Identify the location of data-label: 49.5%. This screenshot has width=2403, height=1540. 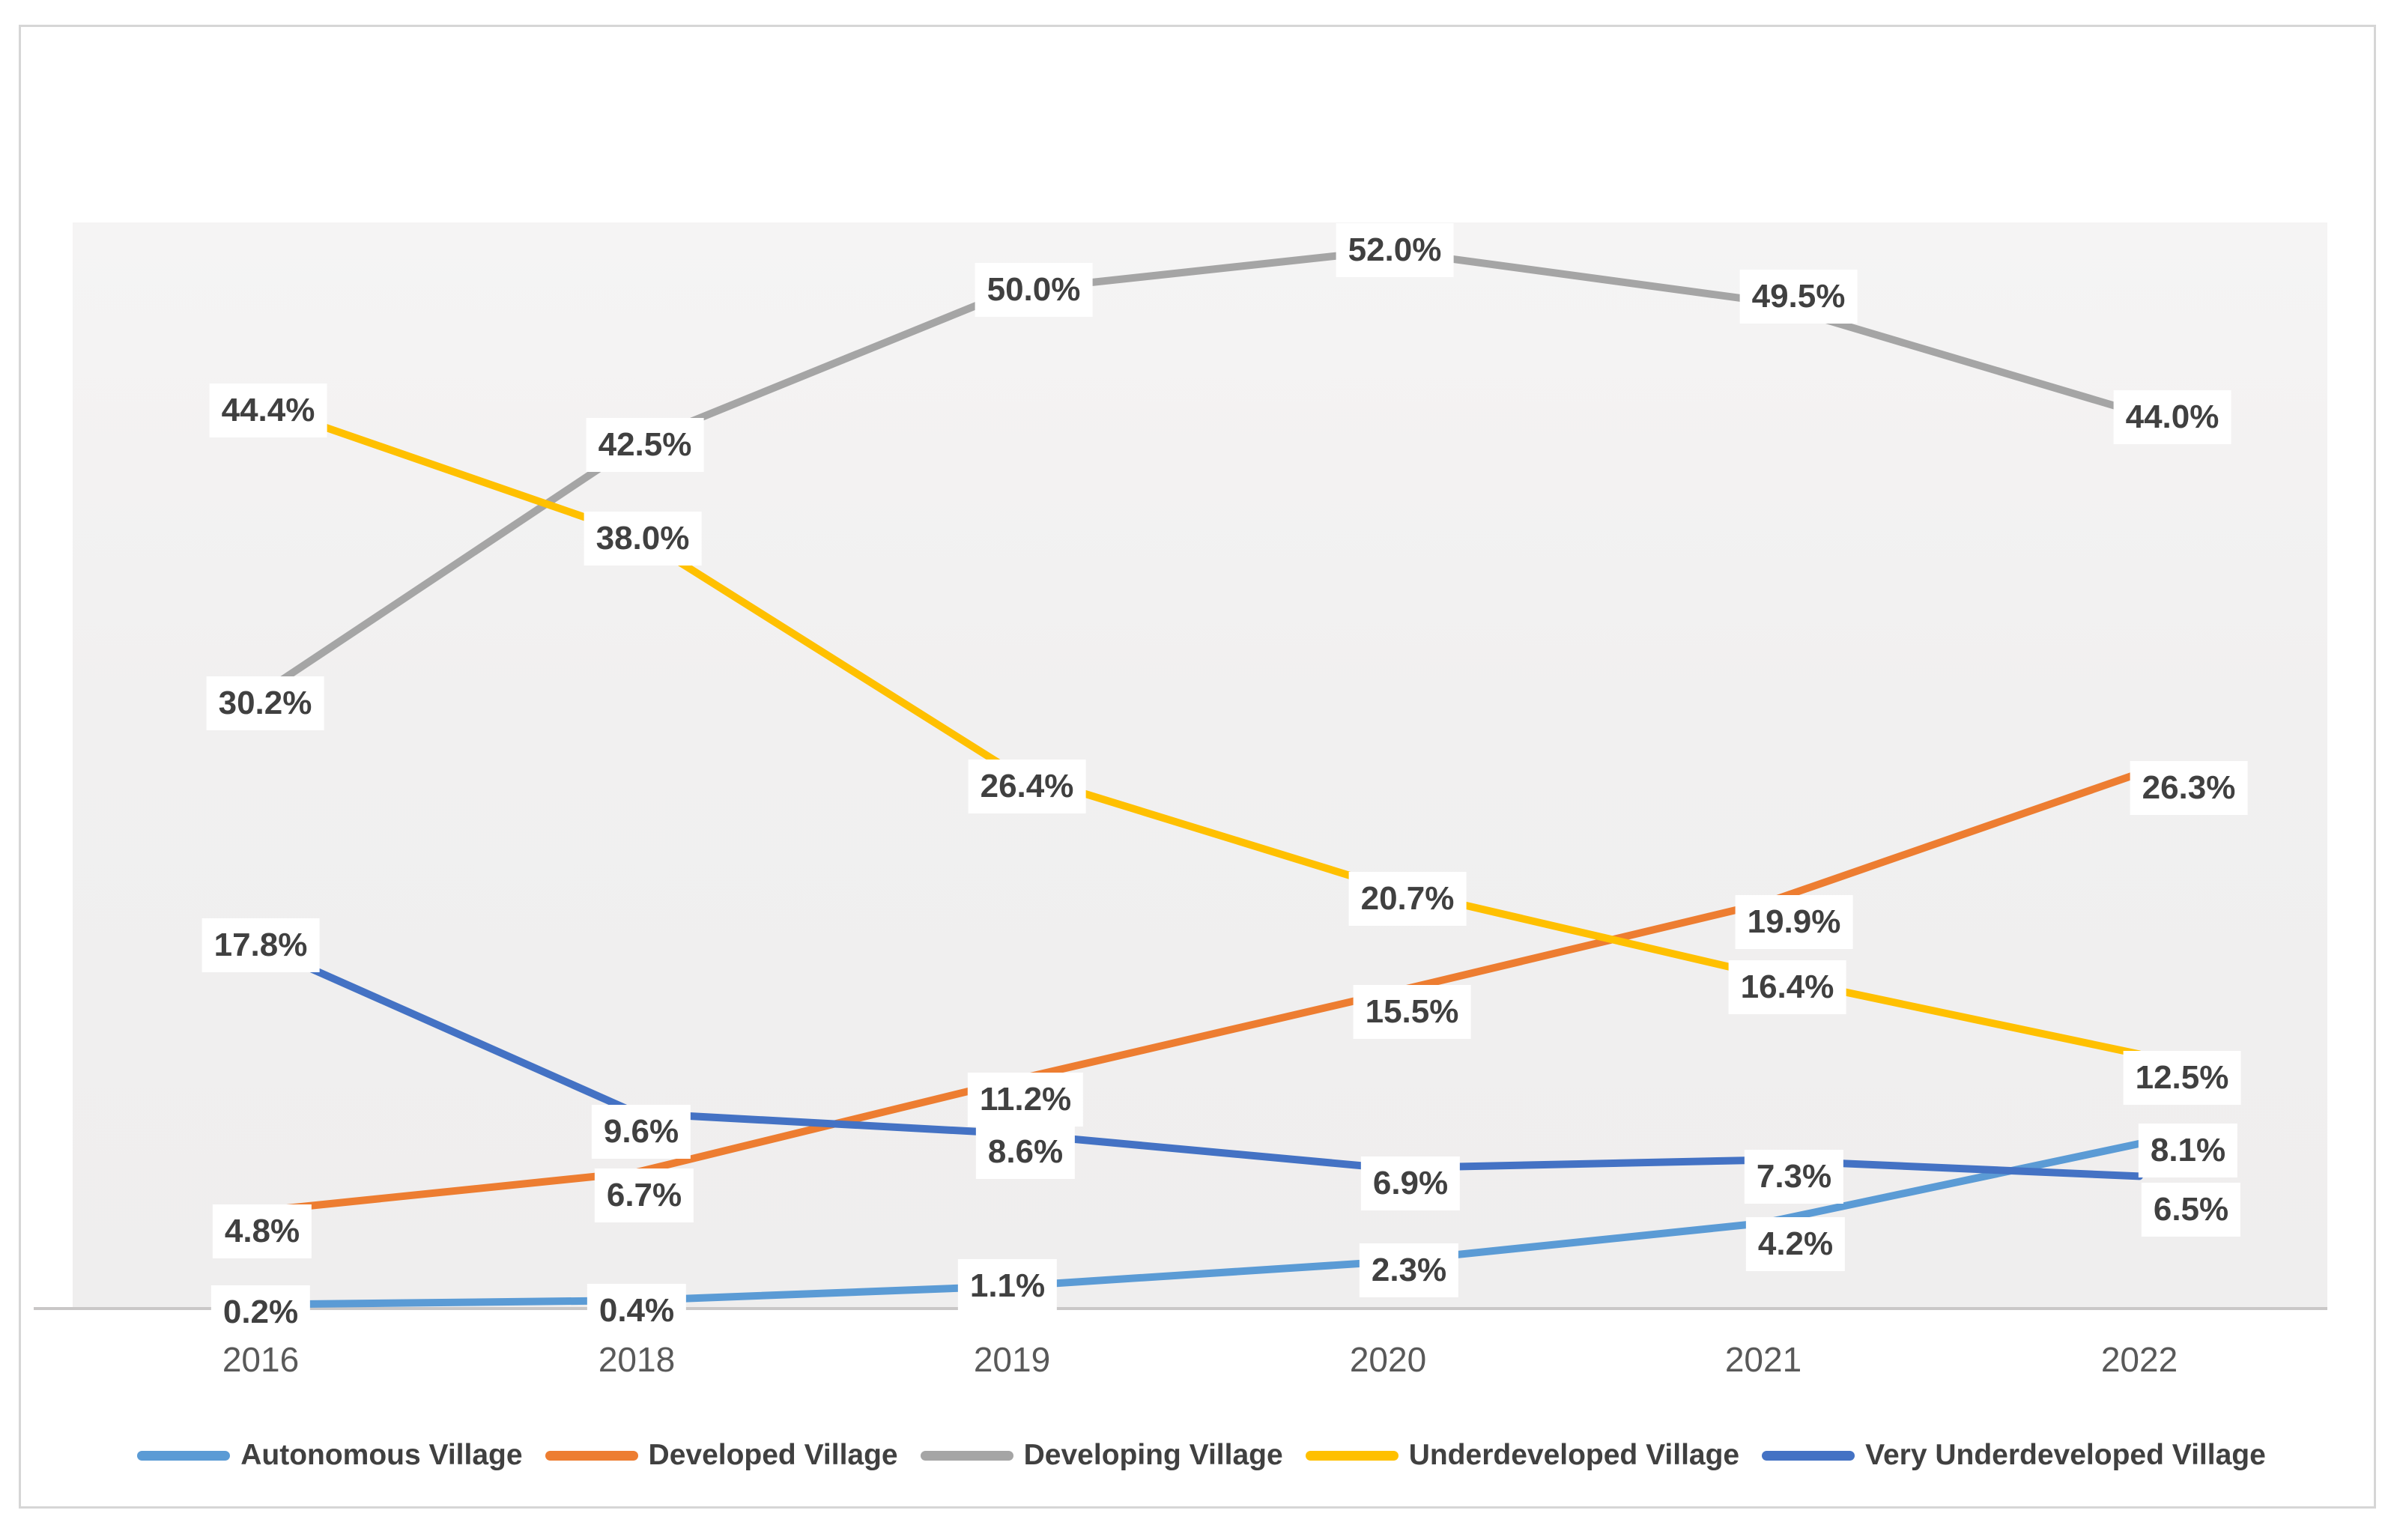
(1798, 297).